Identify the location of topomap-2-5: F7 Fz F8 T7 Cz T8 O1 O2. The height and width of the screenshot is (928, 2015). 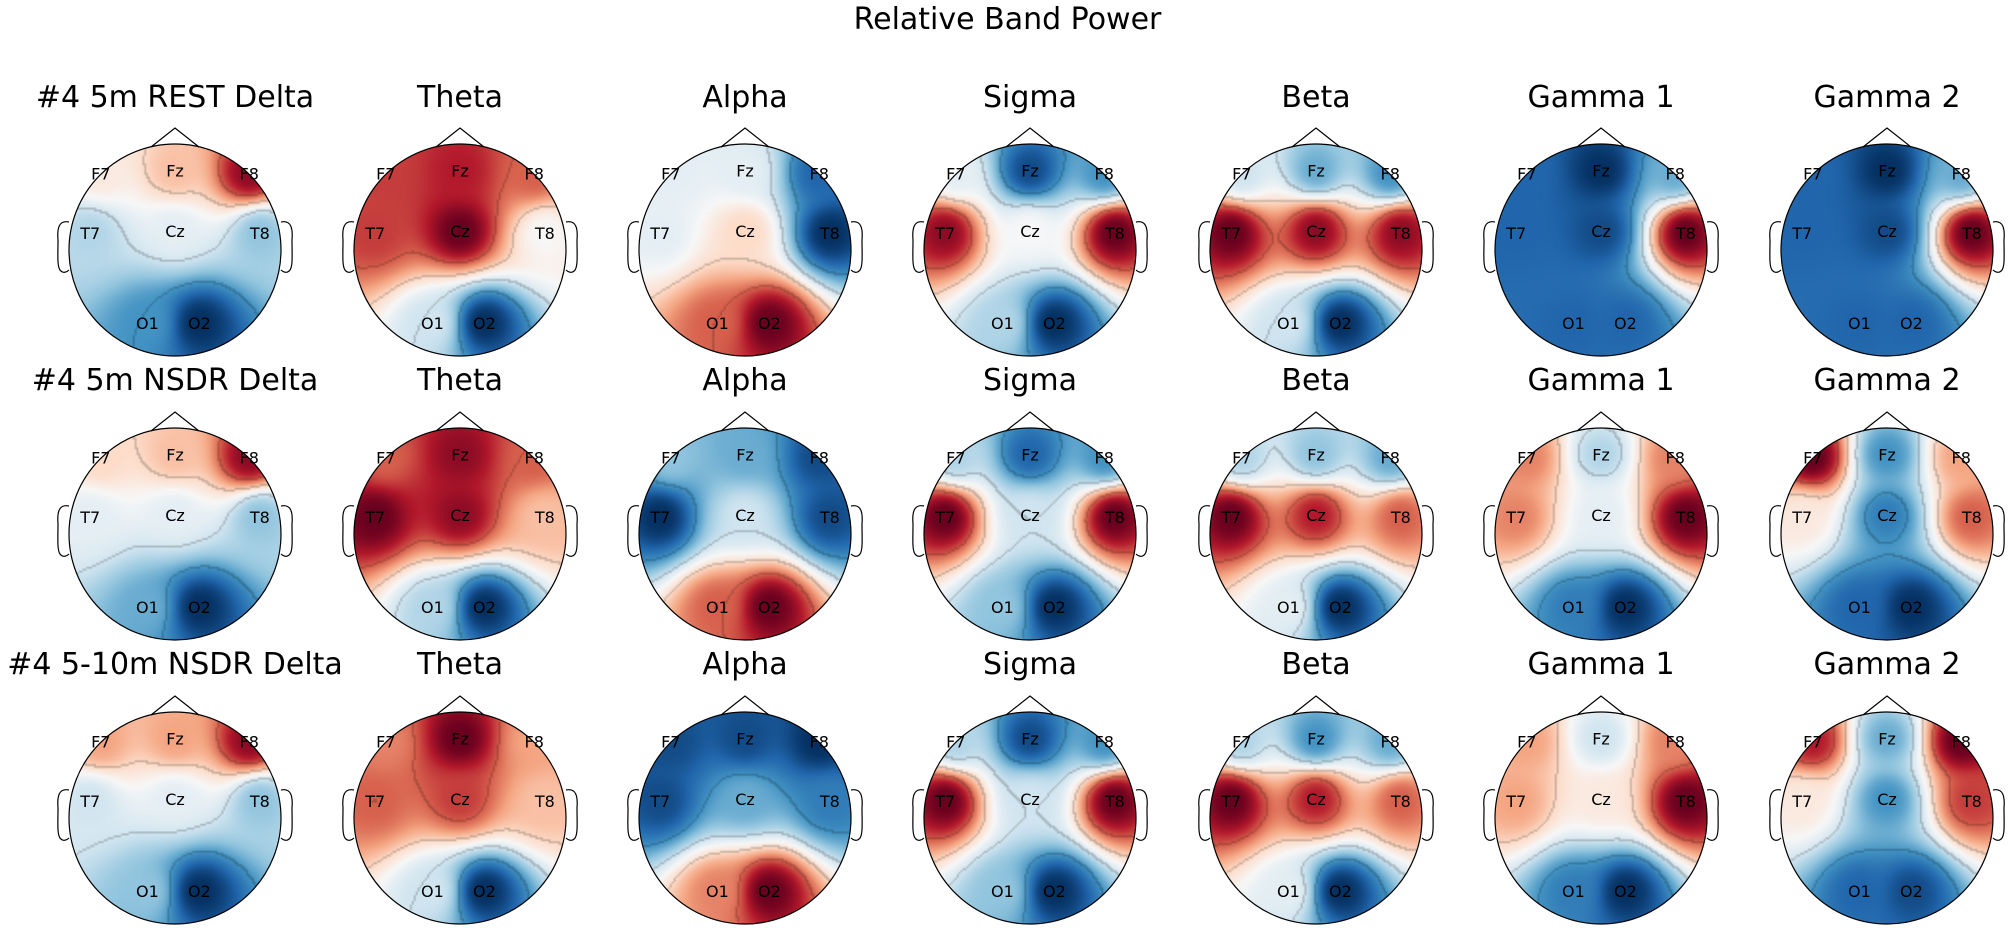
(1601, 810).